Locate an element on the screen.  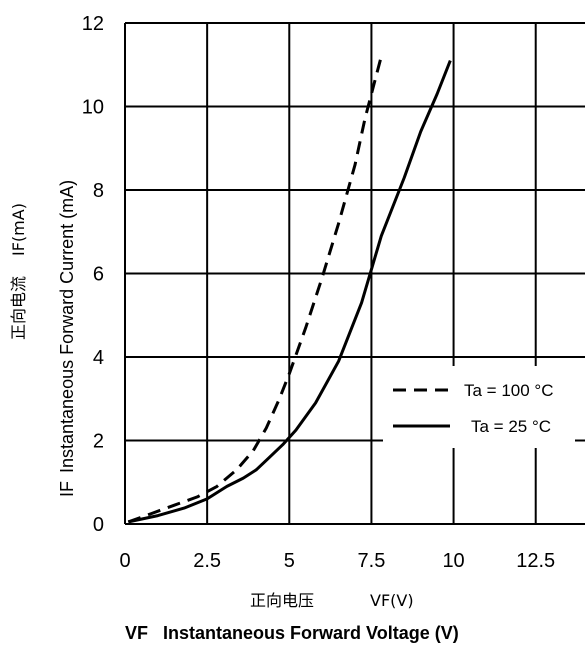
y-tick-label: 10 is located at coordinates (93, 108).